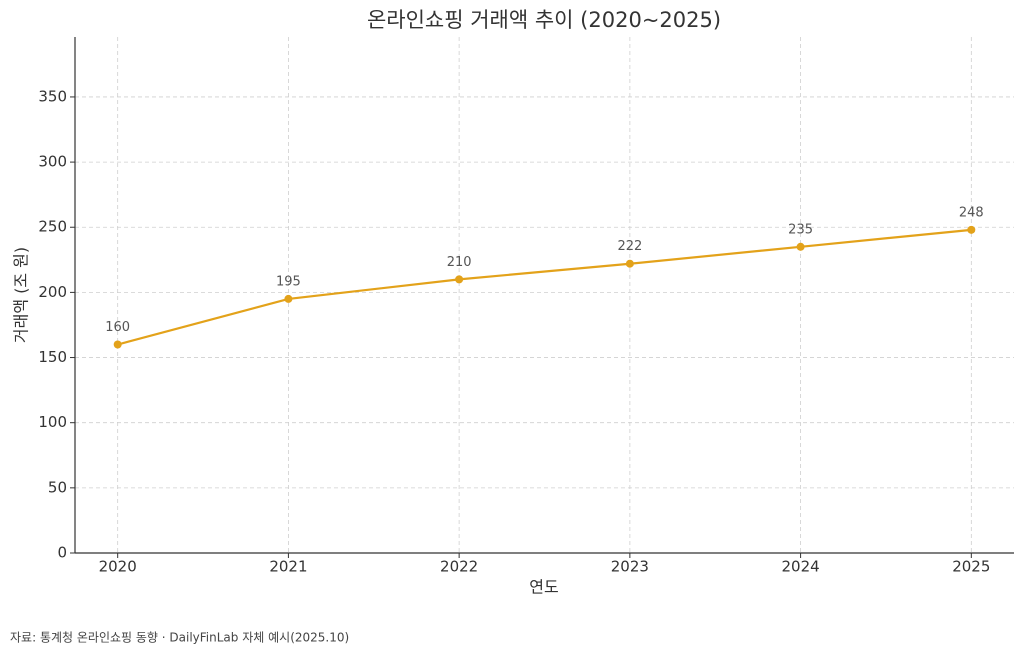 The width and height of the screenshot is (1024, 656). Describe the element at coordinates (630, 567) in the screenshot. I see `x-tick-label: 2023` at that location.